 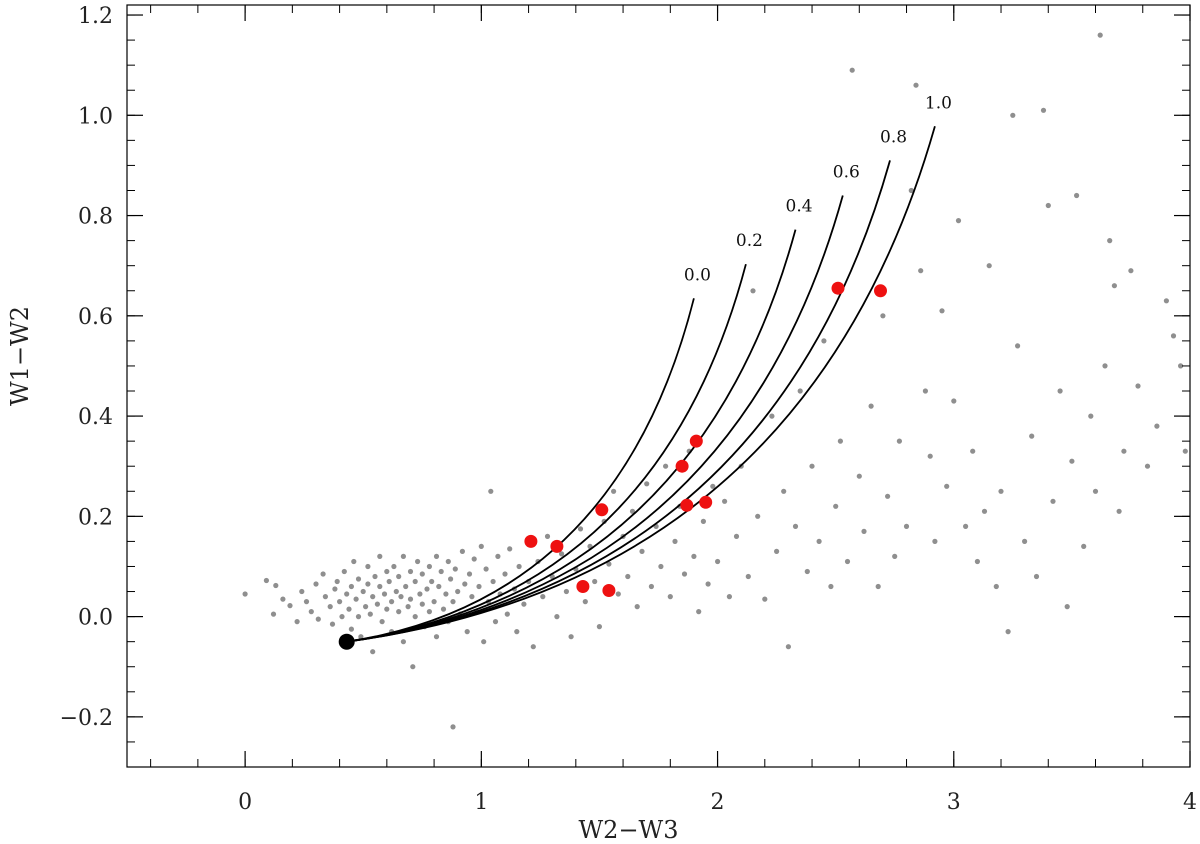 What do you see at coordinates (245, 802) in the screenshot?
I see `x-tick-label: 0` at bounding box center [245, 802].